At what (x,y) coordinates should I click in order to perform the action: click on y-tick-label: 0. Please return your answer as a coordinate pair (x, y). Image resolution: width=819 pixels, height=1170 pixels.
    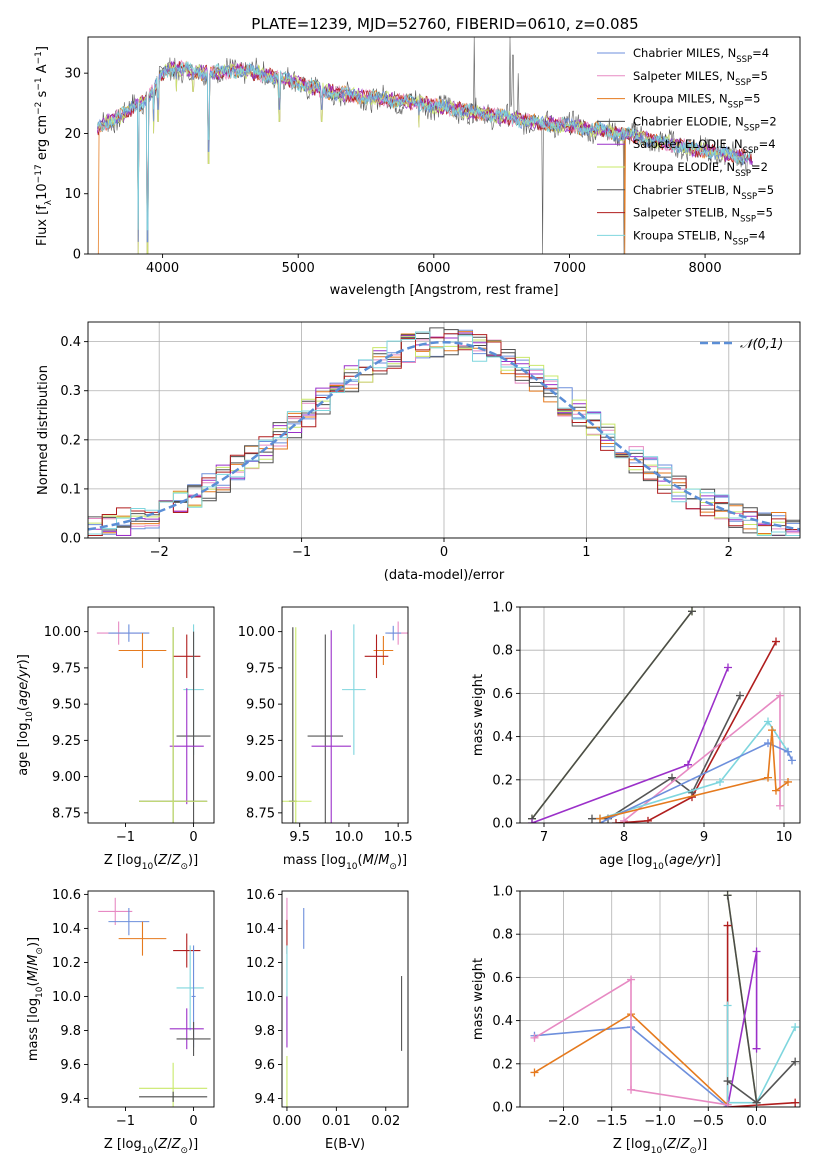
    Looking at the image, I should click on (77, 255).